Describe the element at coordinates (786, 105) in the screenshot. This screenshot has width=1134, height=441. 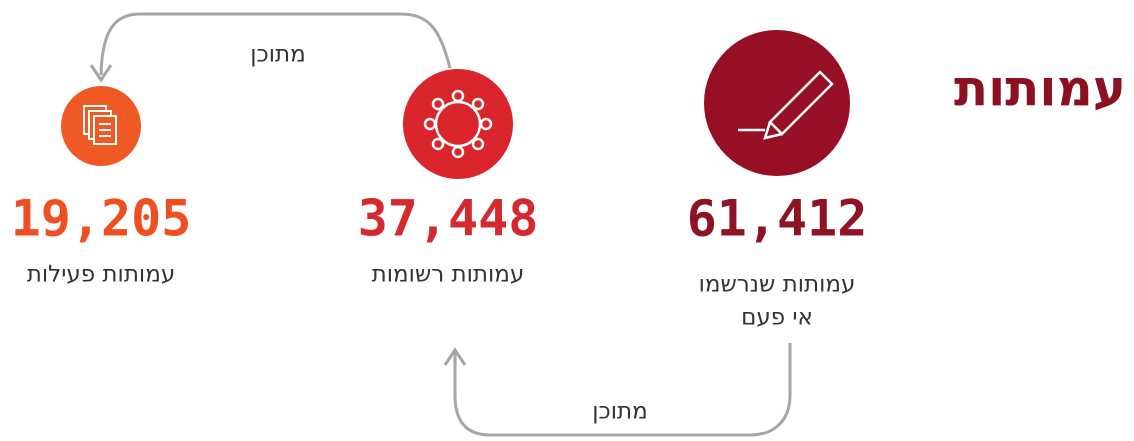
I see `pencil-icon` at that location.